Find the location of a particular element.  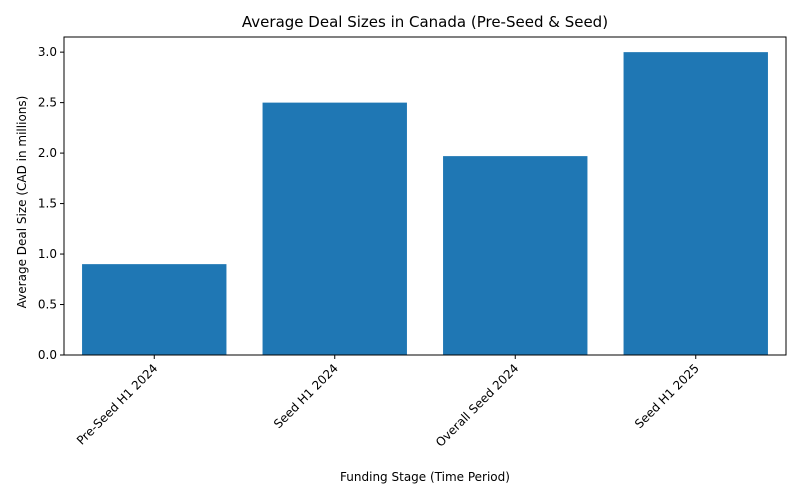

y-tick-label-1: 0.5 is located at coordinates (47, 305).